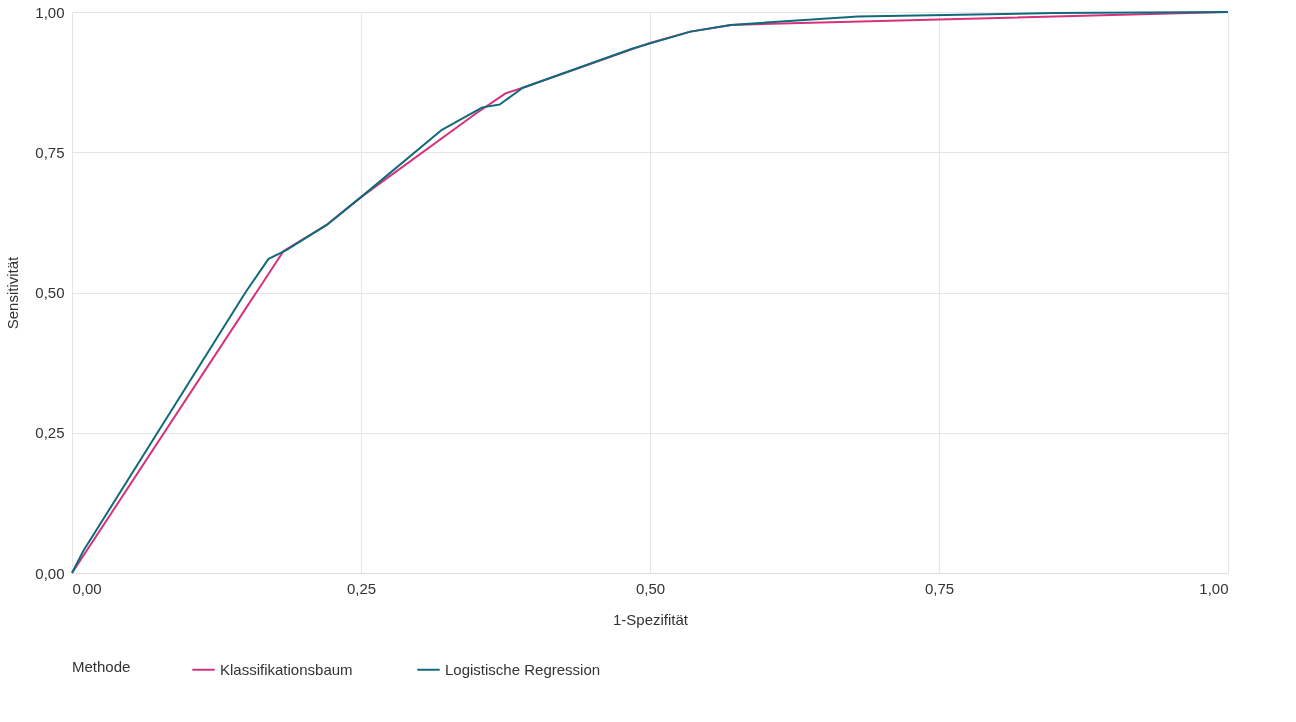 The image size is (1296, 722). I want to click on legend-label: Klassifikationsbaum, so click(286, 669).